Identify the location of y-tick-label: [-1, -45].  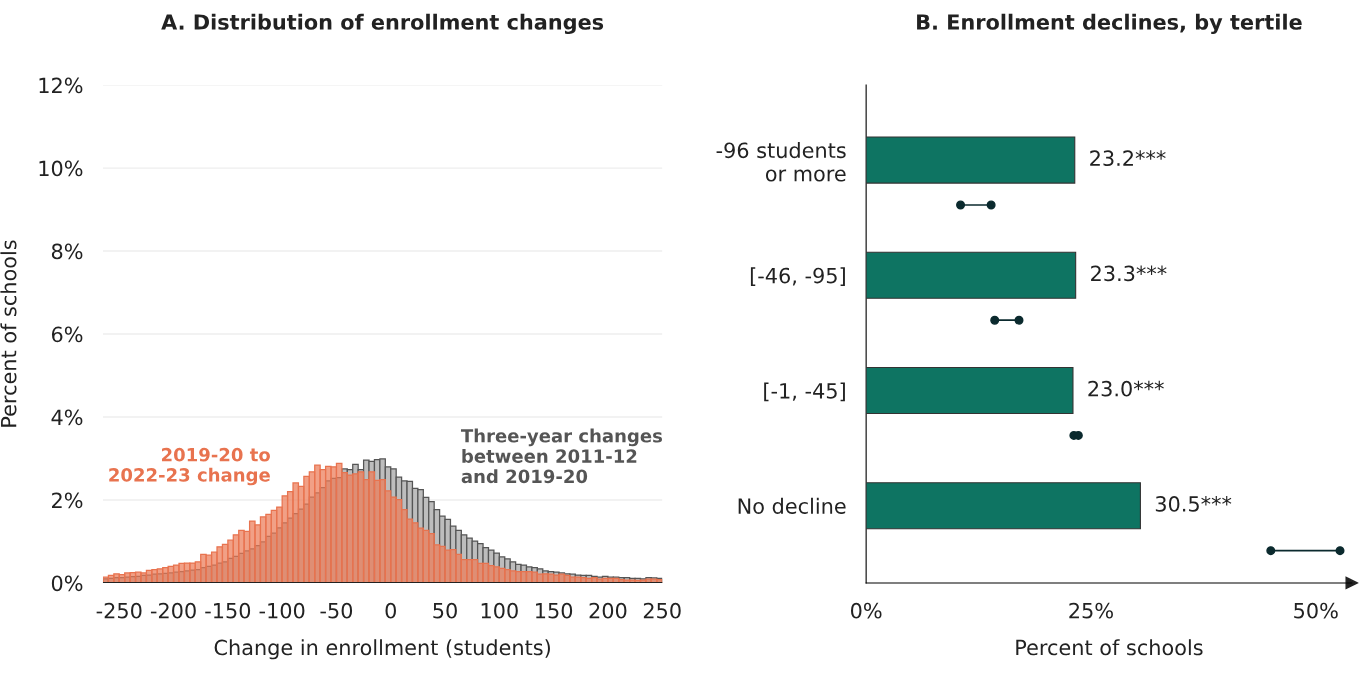
(804, 392).